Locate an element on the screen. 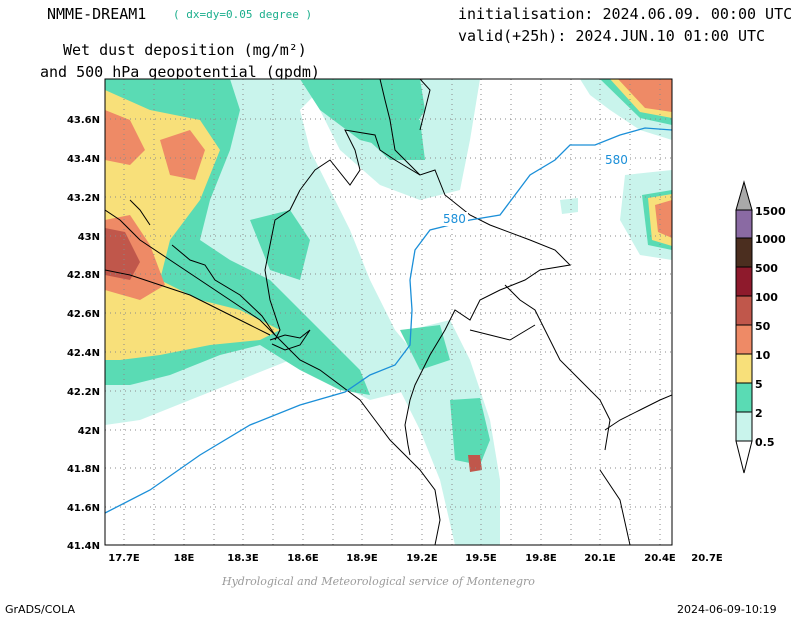 The width and height of the screenshot is (800, 618). lon-tick: 19.8E is located at coordinates (541, 558).